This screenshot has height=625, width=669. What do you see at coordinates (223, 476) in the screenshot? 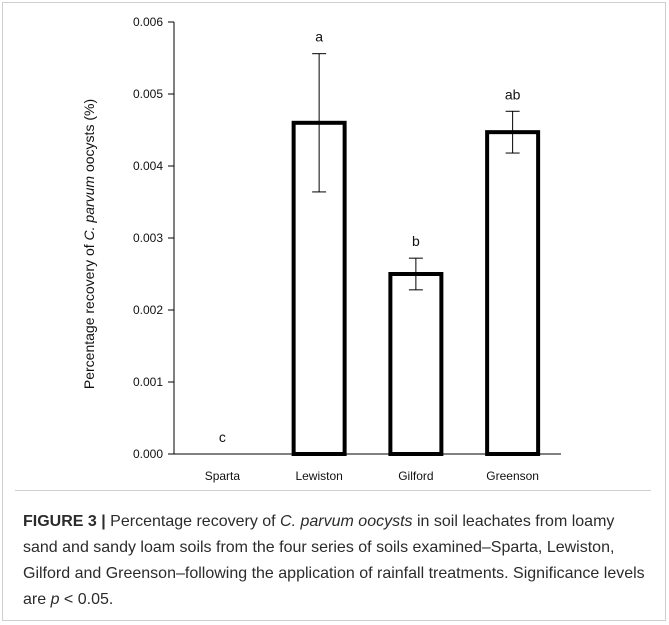
I see `x-tick-label: Sparta` at bounding box center [223, 476].